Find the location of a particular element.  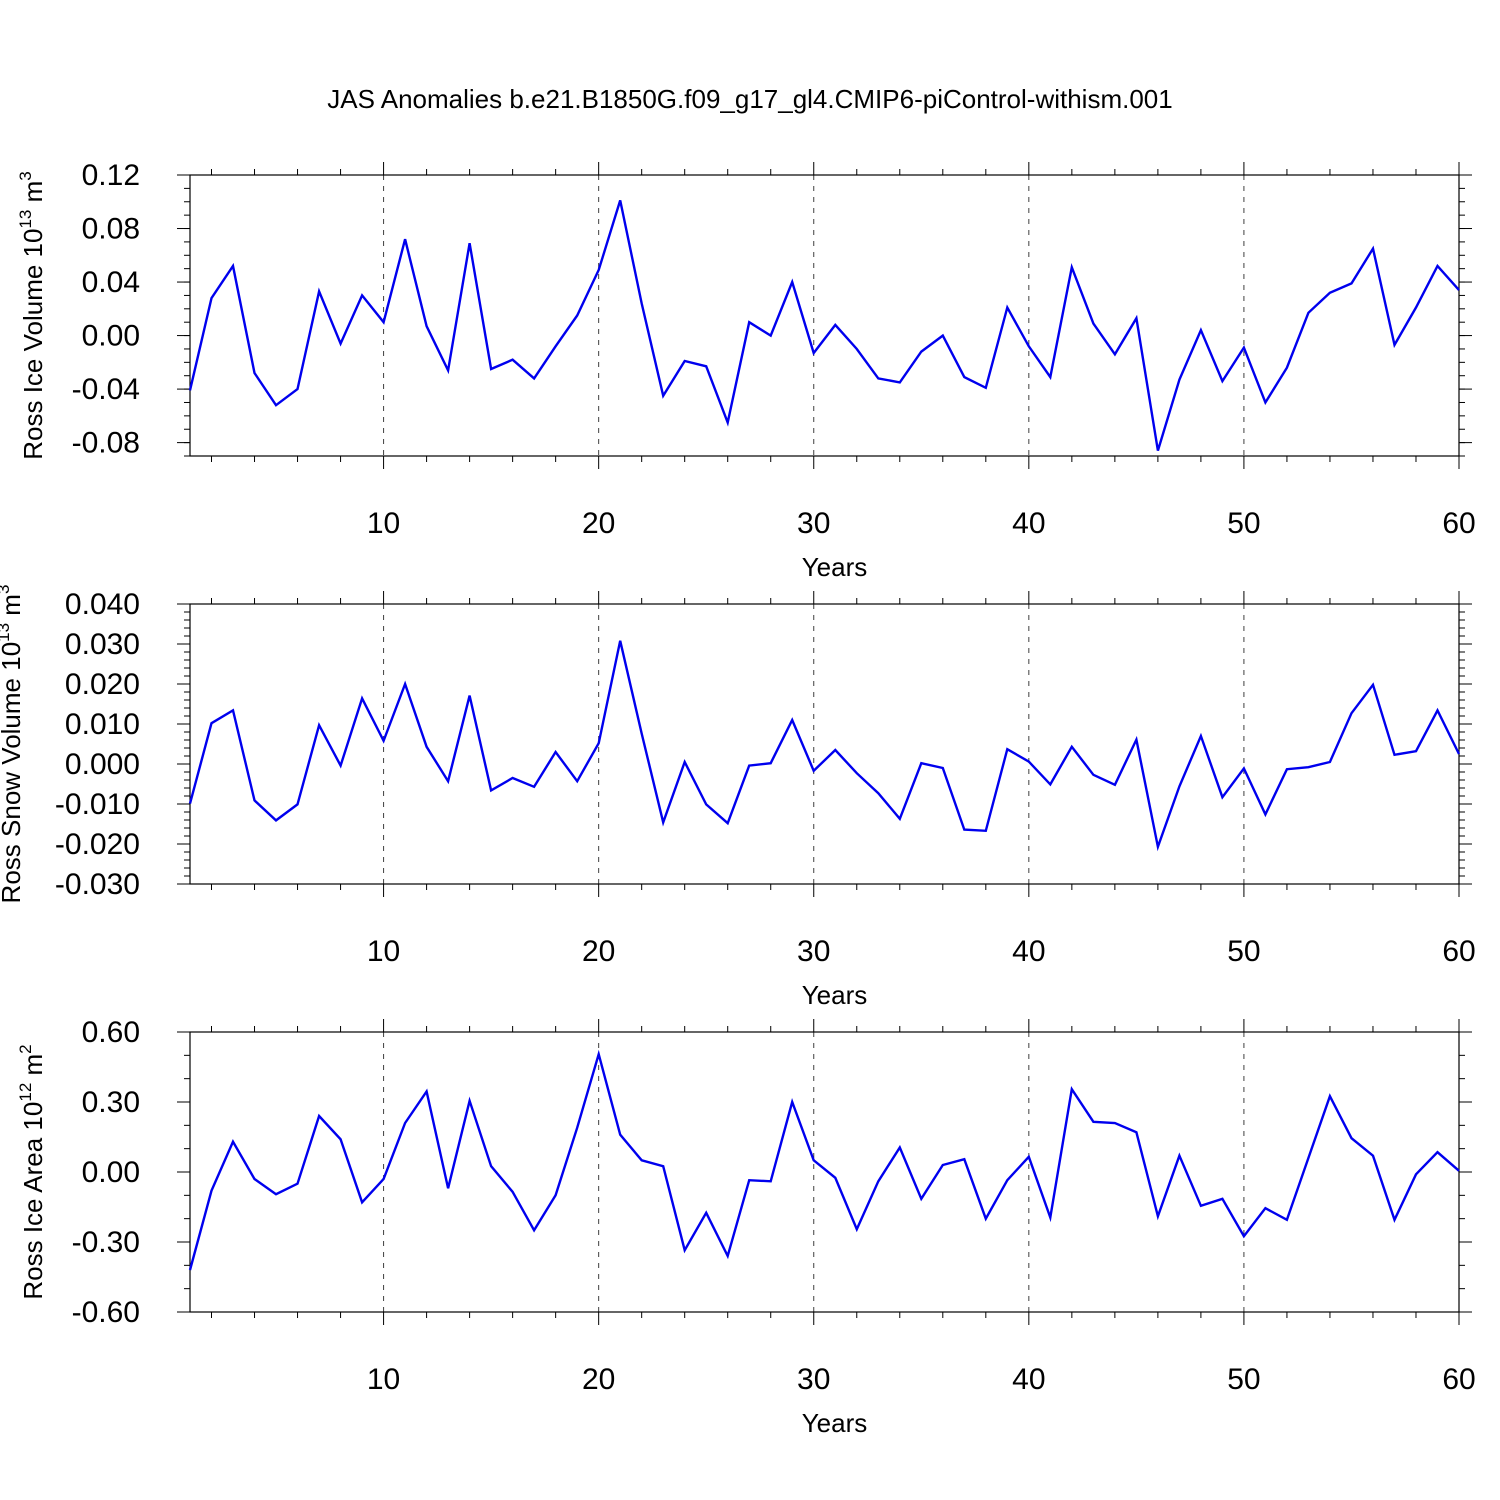

y-tick-label: 0.04 is located at coordinates (111, 282).